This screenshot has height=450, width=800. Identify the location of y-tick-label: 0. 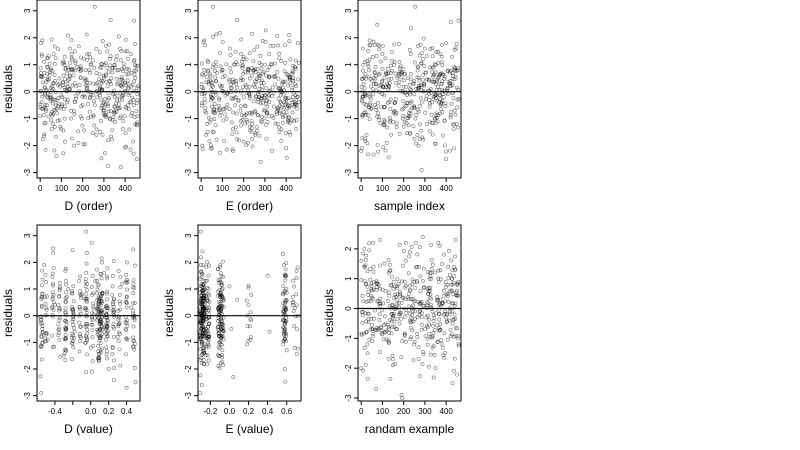
(348, 91).